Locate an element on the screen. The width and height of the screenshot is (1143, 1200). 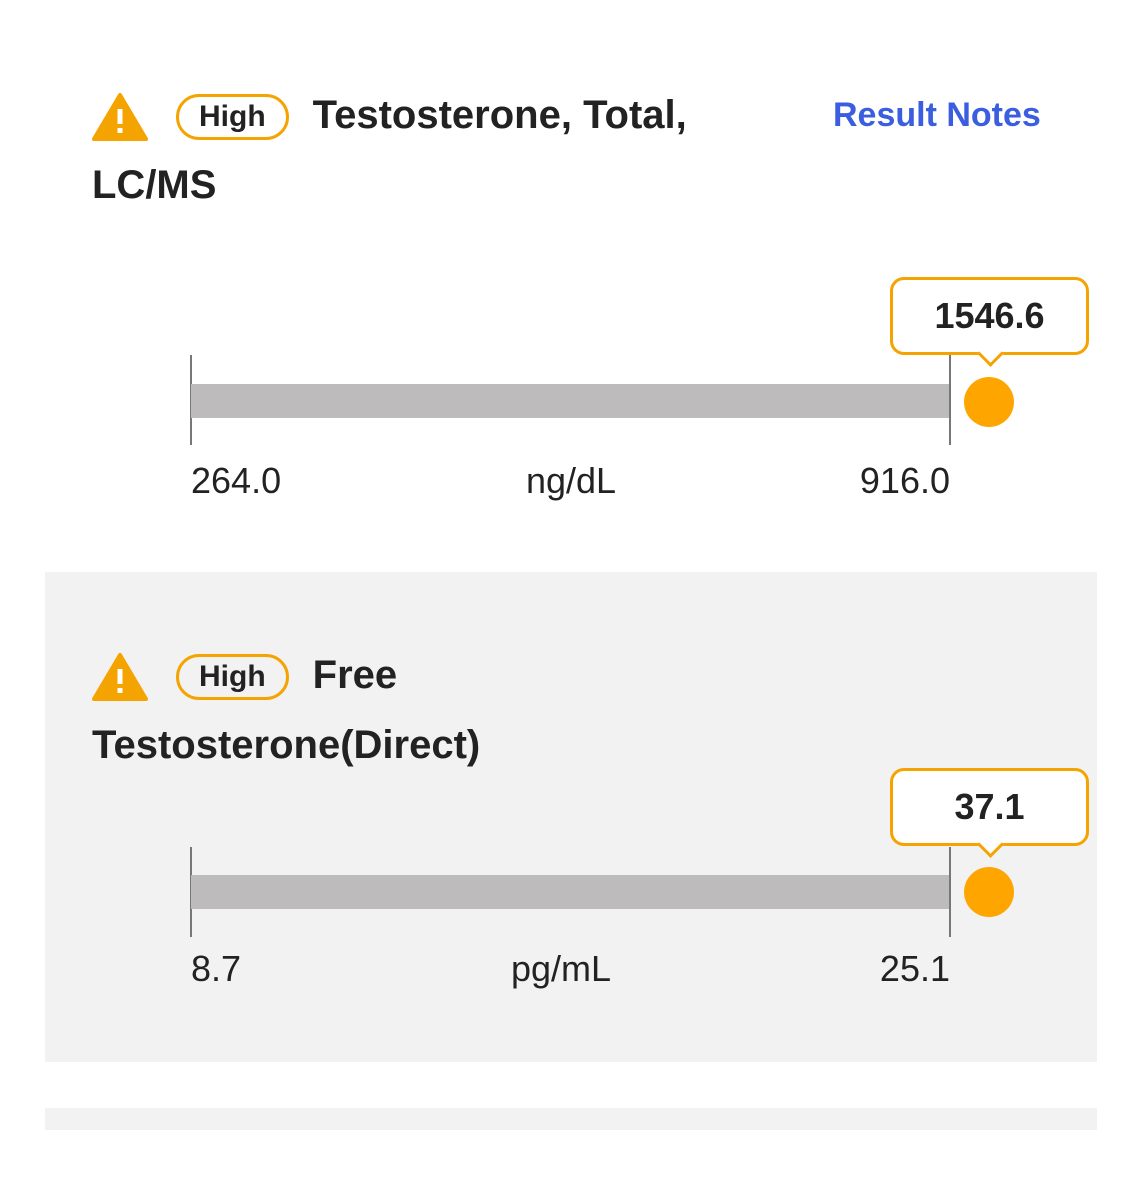
range-high: 916.0 is located at coordinates (904, 480).